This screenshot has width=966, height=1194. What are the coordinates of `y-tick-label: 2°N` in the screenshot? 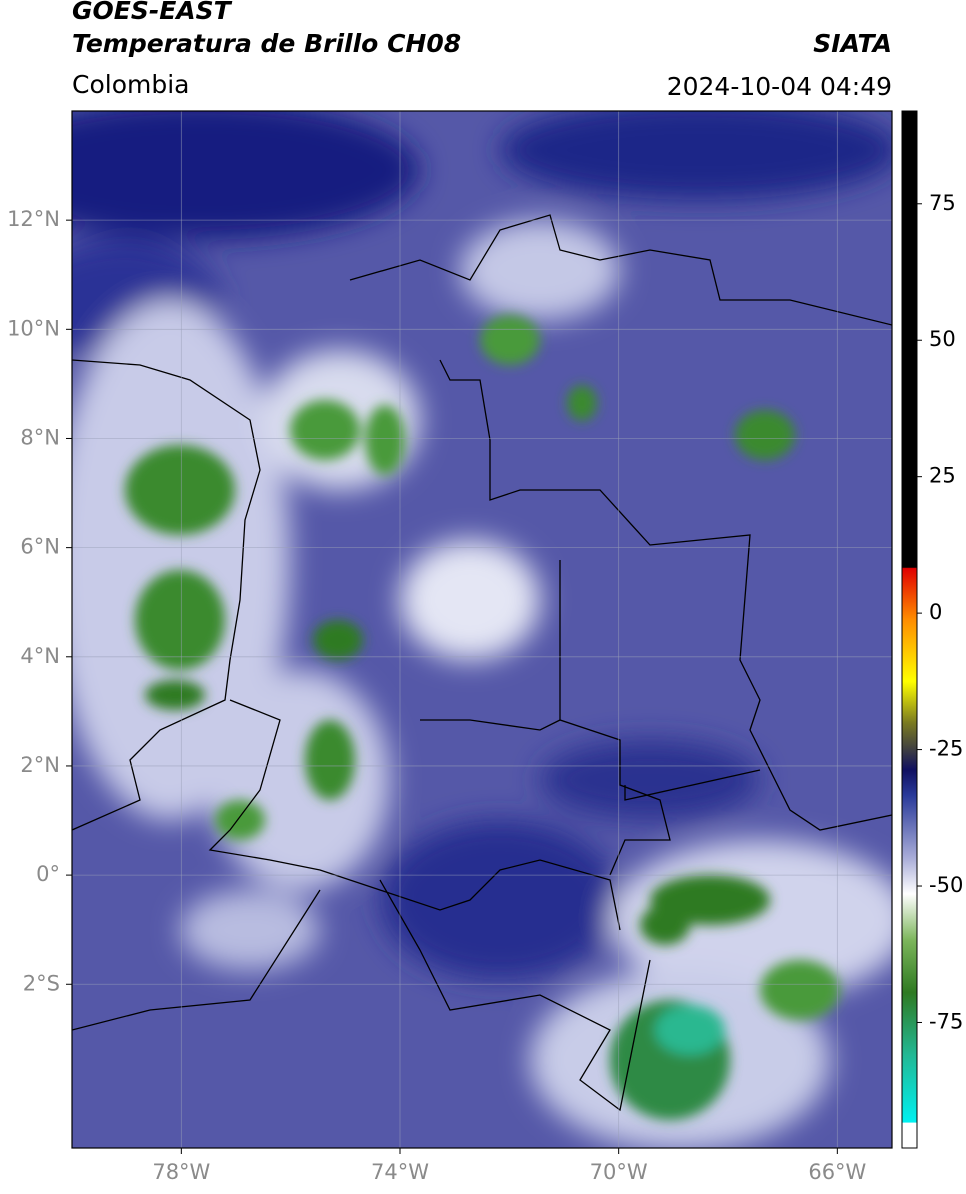 It's located at (40, 765).